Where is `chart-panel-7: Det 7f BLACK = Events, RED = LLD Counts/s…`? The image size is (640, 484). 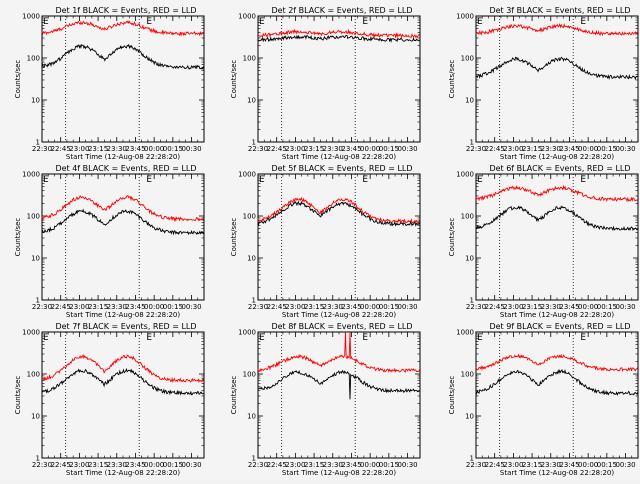 chart-panel-7: Det 7f BLACK = Events, RED = LLD Counts/s… is located at coordinates (109, 399).